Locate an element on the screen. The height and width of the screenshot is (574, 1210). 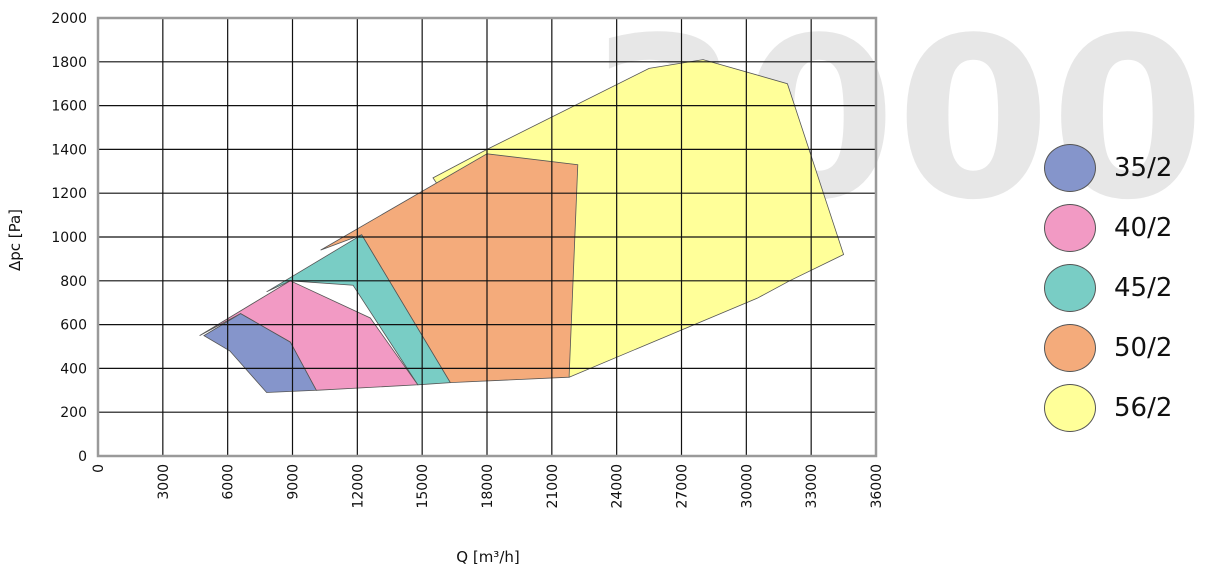
x-tick-label: 33000 is located at coordinates (812, 486).